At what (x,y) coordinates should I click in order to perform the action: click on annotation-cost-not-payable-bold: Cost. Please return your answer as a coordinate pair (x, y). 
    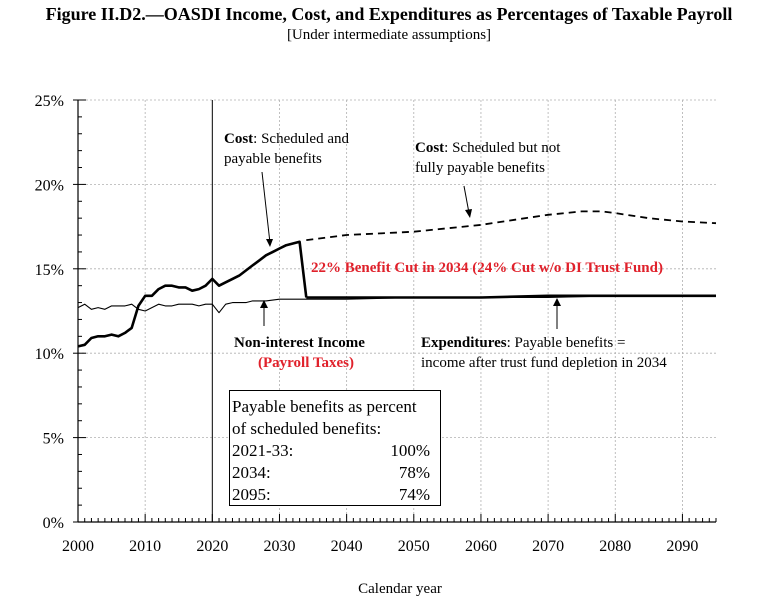
    Looking at the image, I should click on (429, 148).